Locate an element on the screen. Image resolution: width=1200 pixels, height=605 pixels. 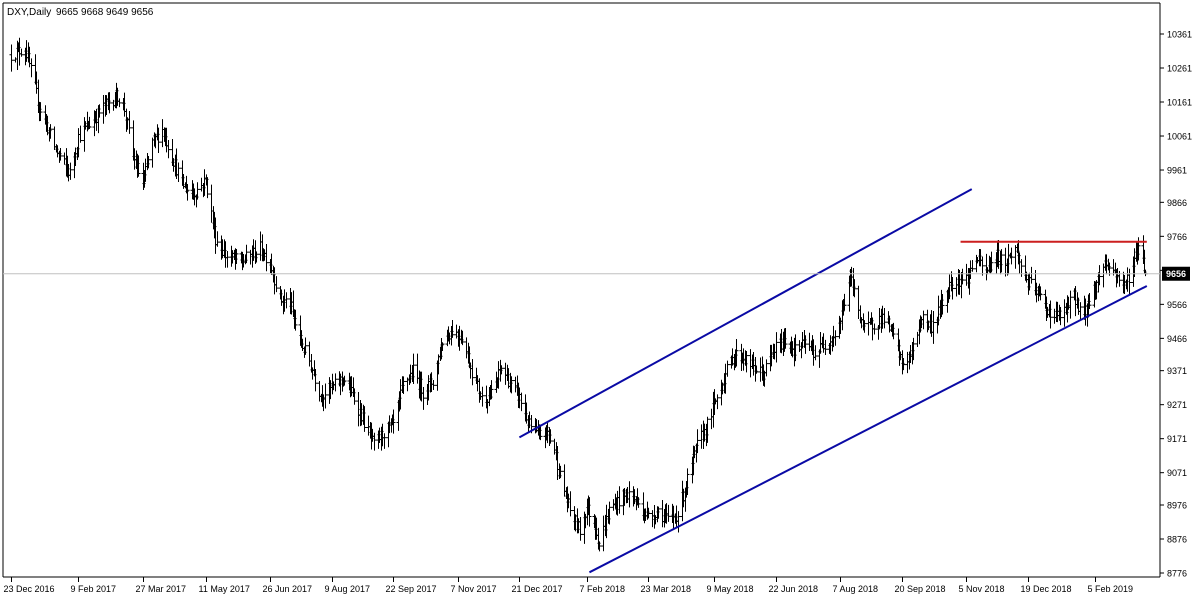
x-tick-label: 7 Feb 2018 is located at coordinates (603, 589).